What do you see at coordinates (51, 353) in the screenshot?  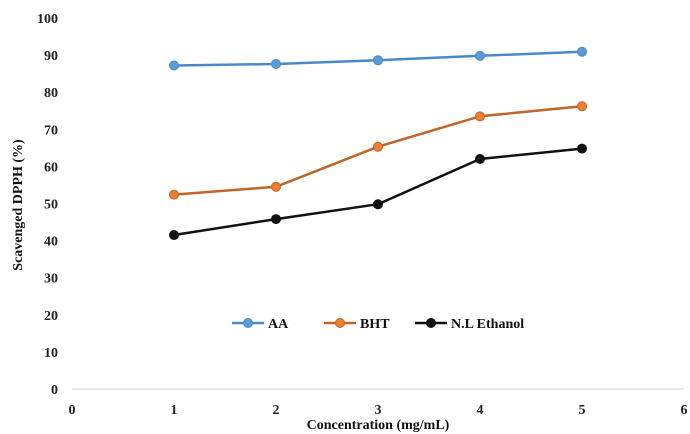 I see `y-tick-label: 10` at bounding box center [51, 353].